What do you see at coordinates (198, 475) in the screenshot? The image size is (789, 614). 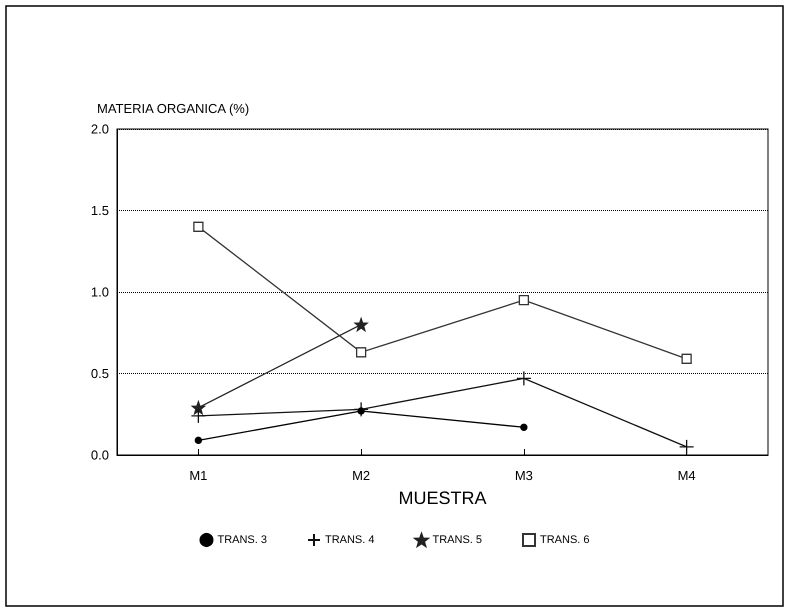 I see `x-tick-label: M1` at bounding box center [198, 475].